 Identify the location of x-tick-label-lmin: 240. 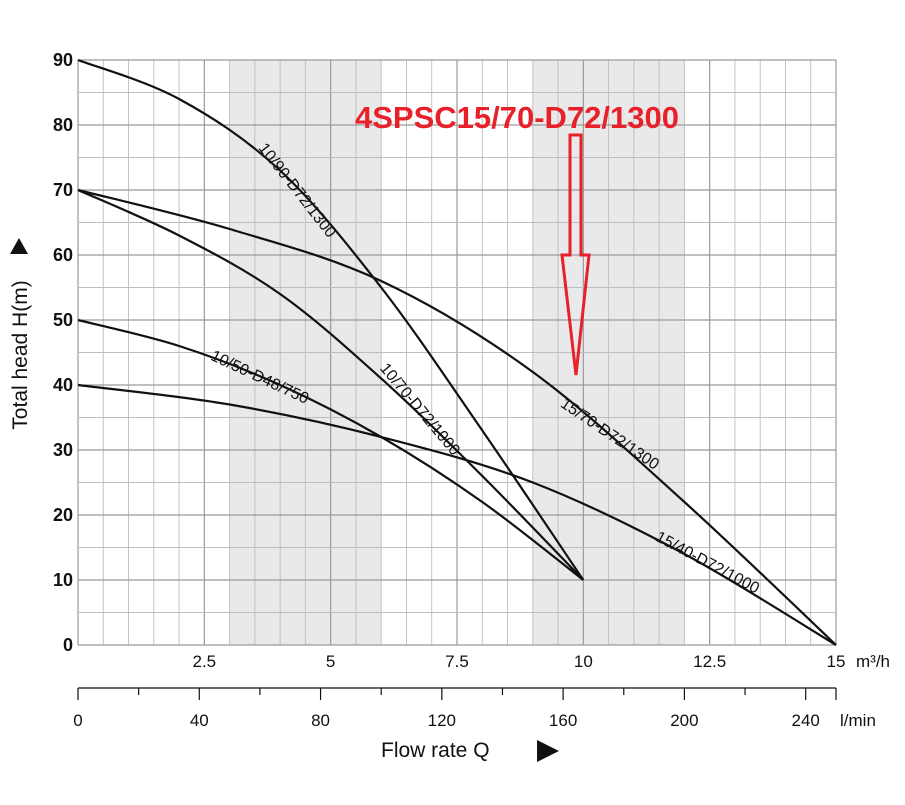
(805, 720).